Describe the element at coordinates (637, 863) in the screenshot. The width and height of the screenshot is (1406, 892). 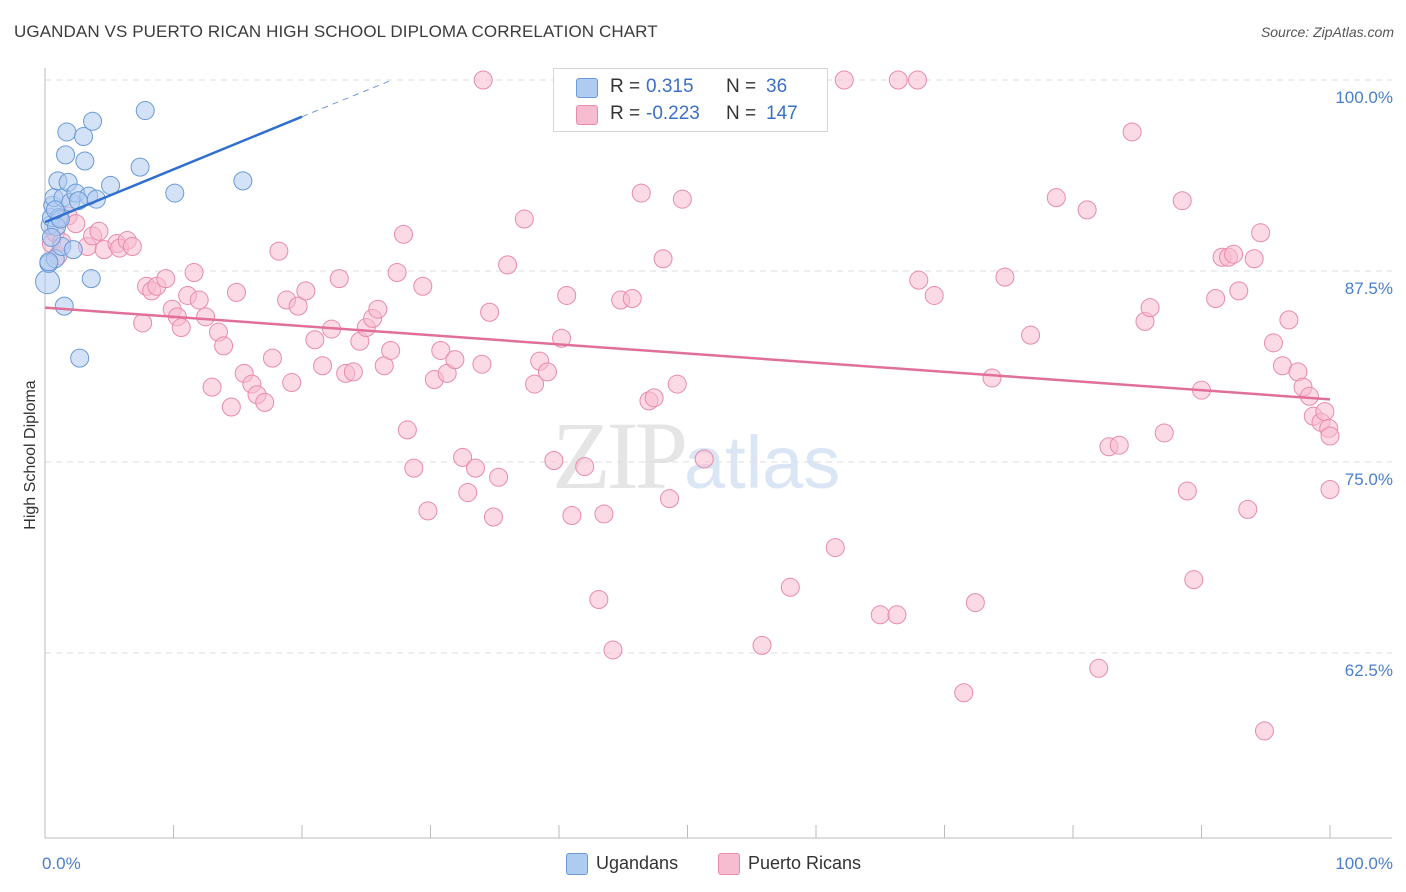
I see `legend-label: Ugandans` at that location.